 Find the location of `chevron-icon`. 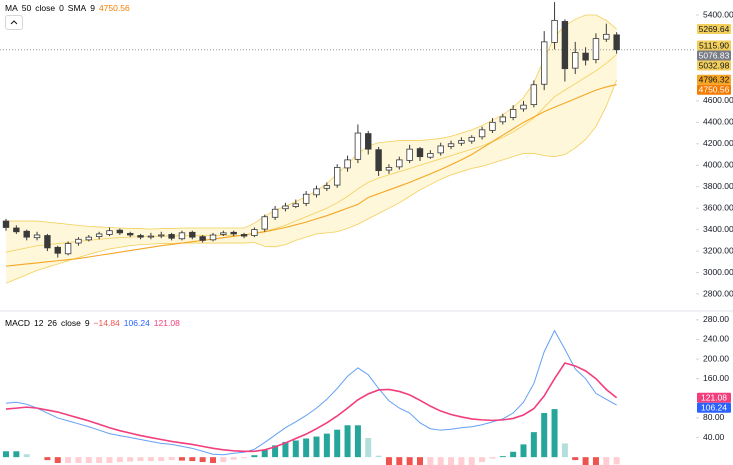

chevron-icon is located at coordinates (14, 22).